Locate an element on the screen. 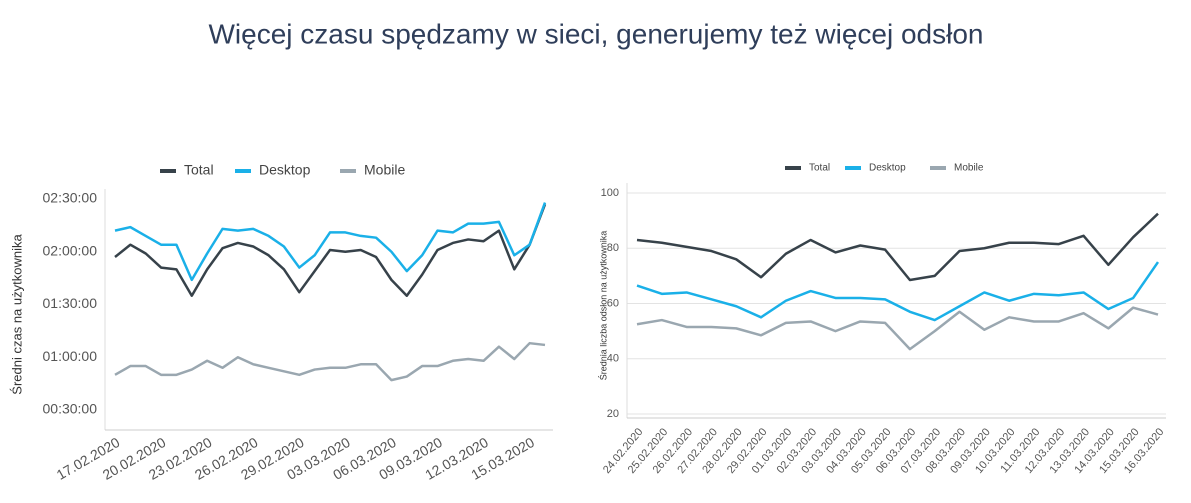 The image size is (1191, 503). y-tick-label: 20 is located at coordinates (613, 414).